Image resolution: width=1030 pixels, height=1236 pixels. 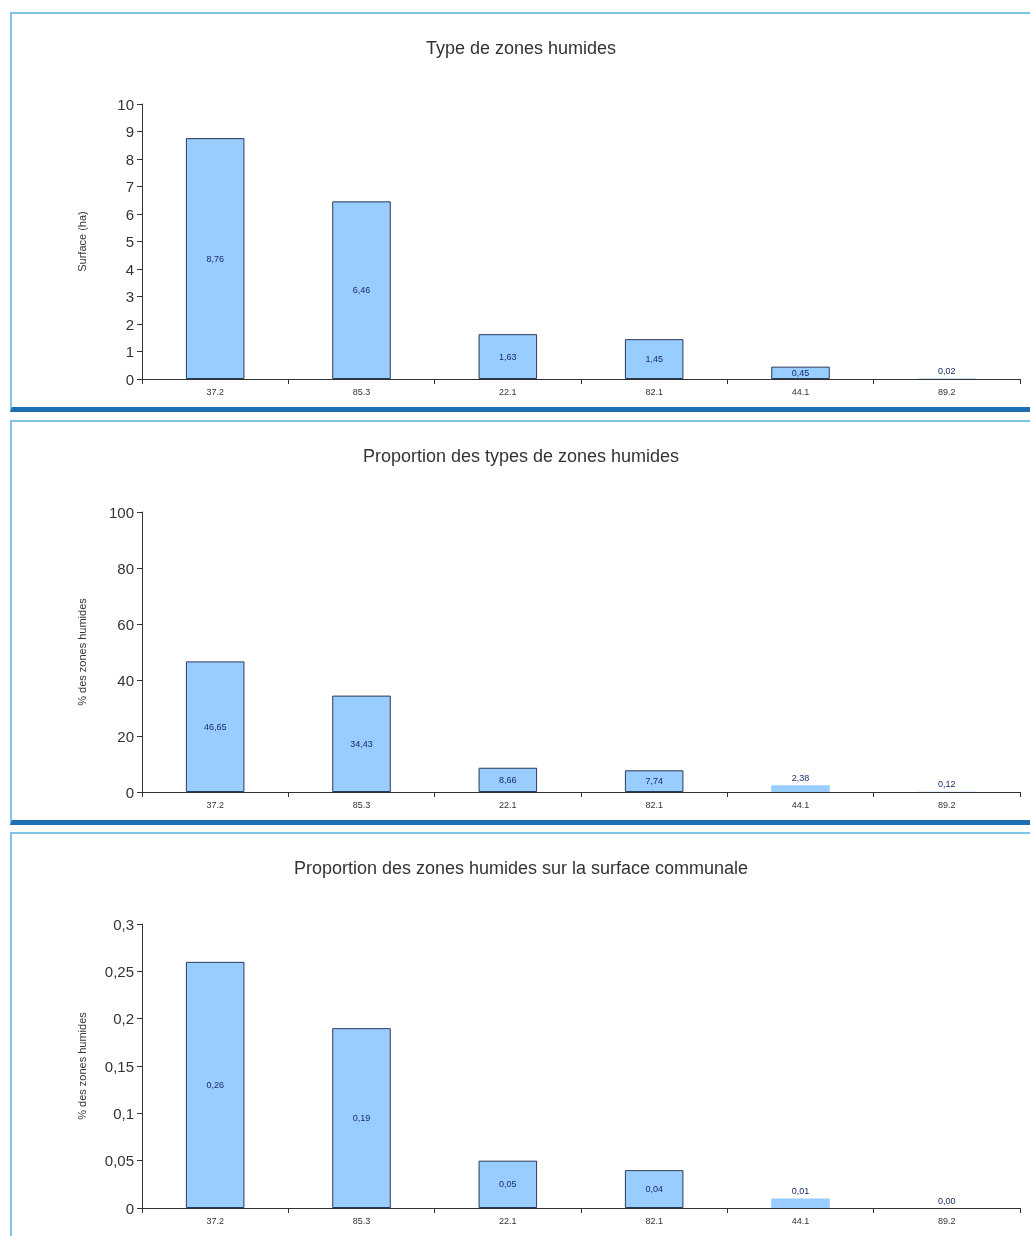 I want to click on y-tick-label: 6, so click(x=129, y=214).